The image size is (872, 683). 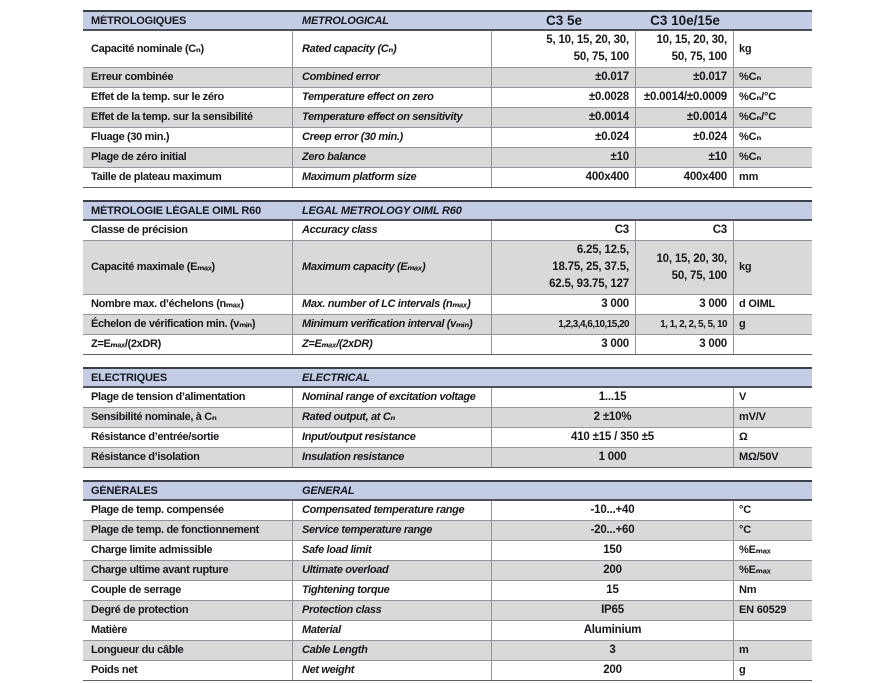 What do you see at coordinates (124, 490) in the screenshot?
I see `section-title-fr: GÉNÉRALES` at bounding box center [124, 490].